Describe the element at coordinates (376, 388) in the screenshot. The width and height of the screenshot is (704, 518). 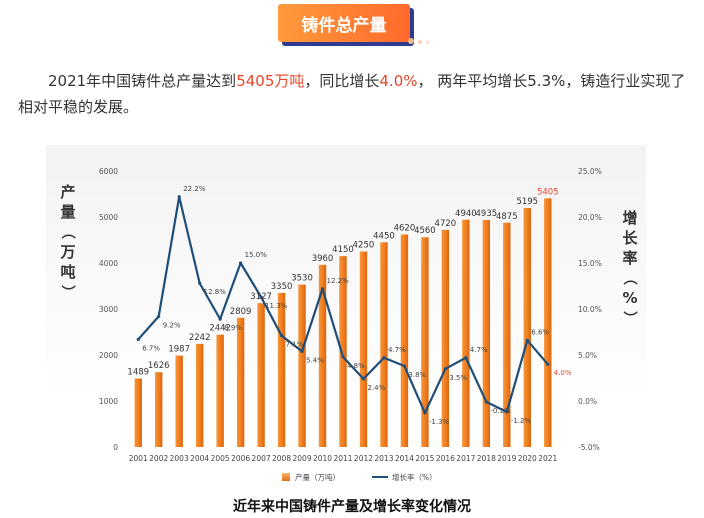
I see `growth-value-label: 2.4%` at that location.